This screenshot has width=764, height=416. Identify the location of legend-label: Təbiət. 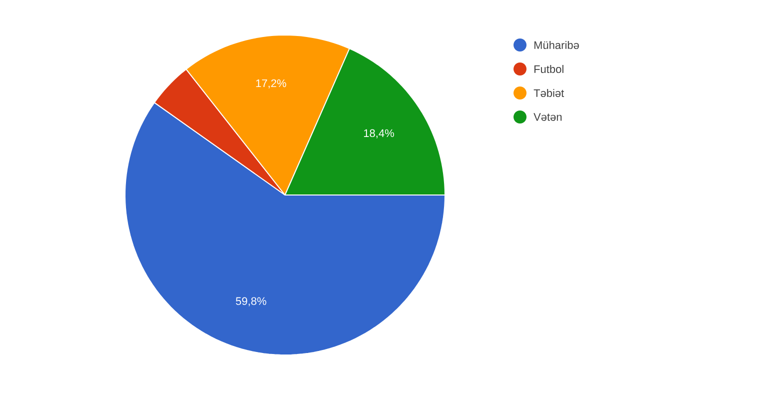
(549, 93).